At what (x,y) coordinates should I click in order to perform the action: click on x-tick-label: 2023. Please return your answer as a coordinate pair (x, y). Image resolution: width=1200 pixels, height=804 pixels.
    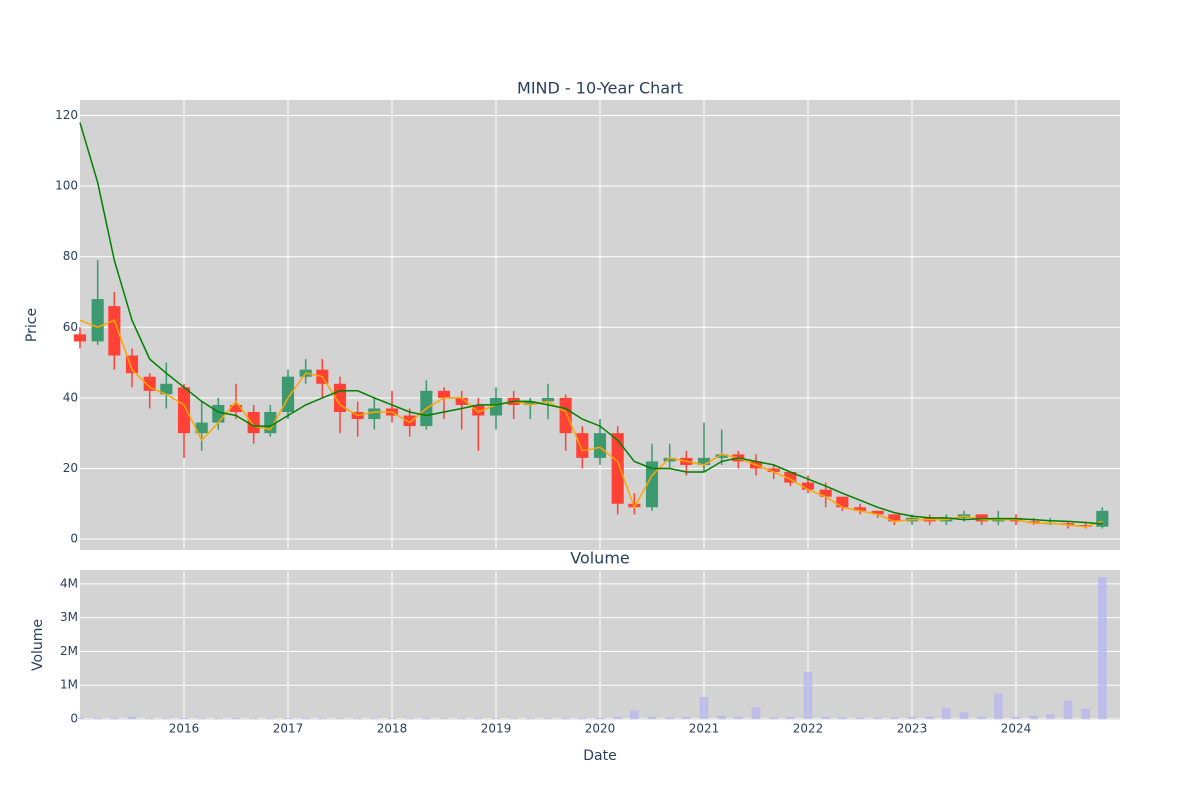
    Looking at the image, I should click on (912, 729).